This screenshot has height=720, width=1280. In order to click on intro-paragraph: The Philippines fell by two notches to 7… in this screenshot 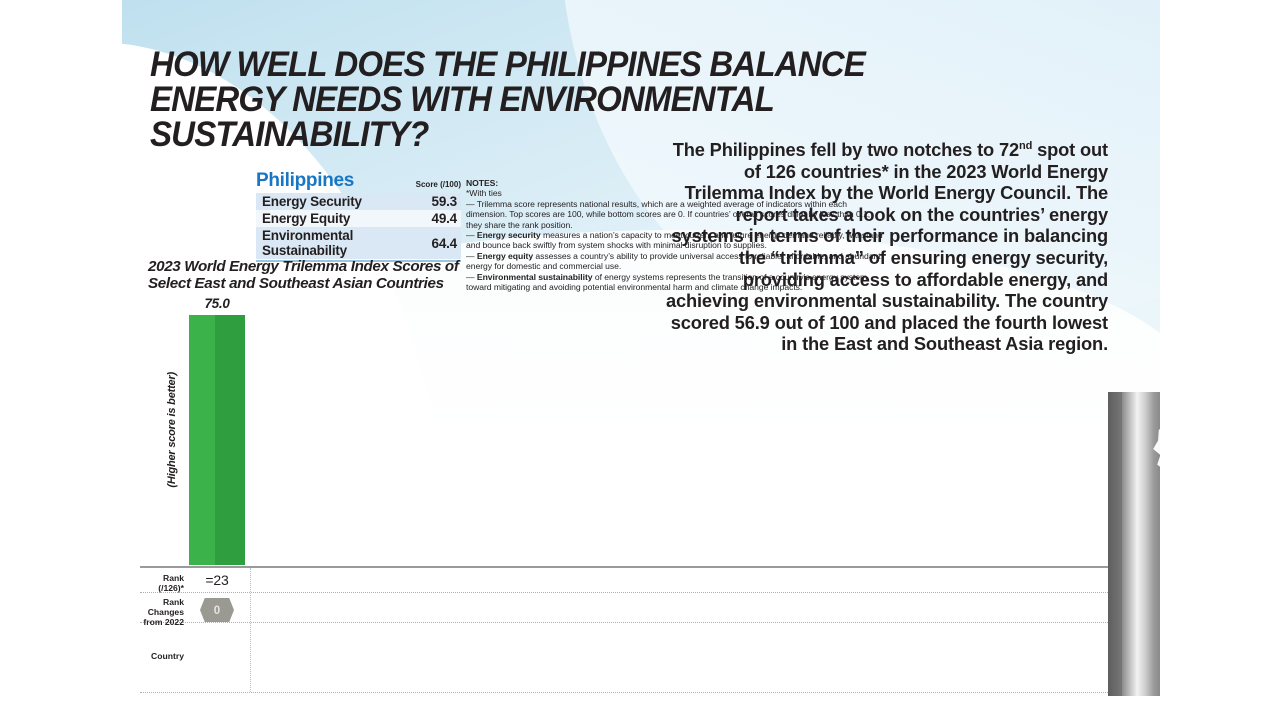, I will do `click(886, 247)`.